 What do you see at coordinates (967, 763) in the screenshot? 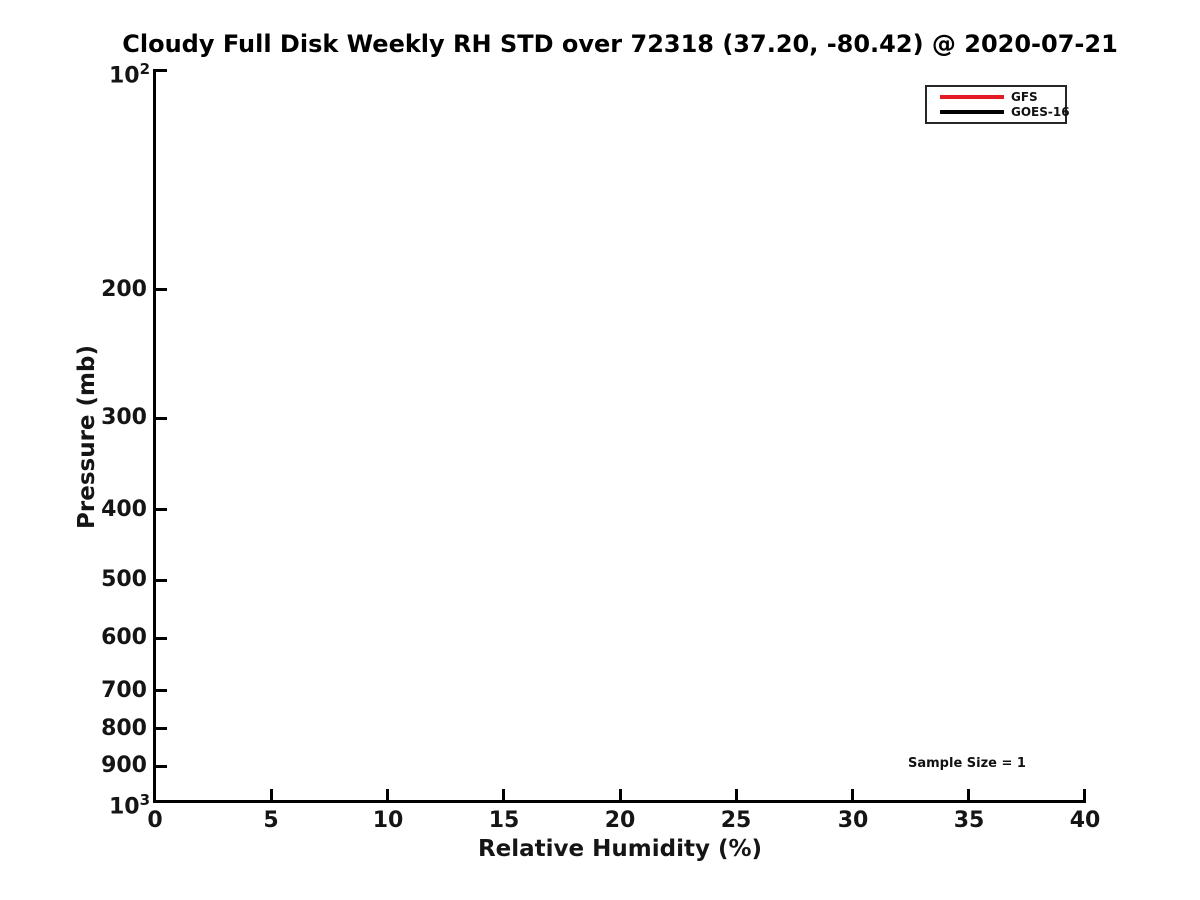
I see `sample-size-annotation: Sample Size = 1` at bounding box center [967, 763].